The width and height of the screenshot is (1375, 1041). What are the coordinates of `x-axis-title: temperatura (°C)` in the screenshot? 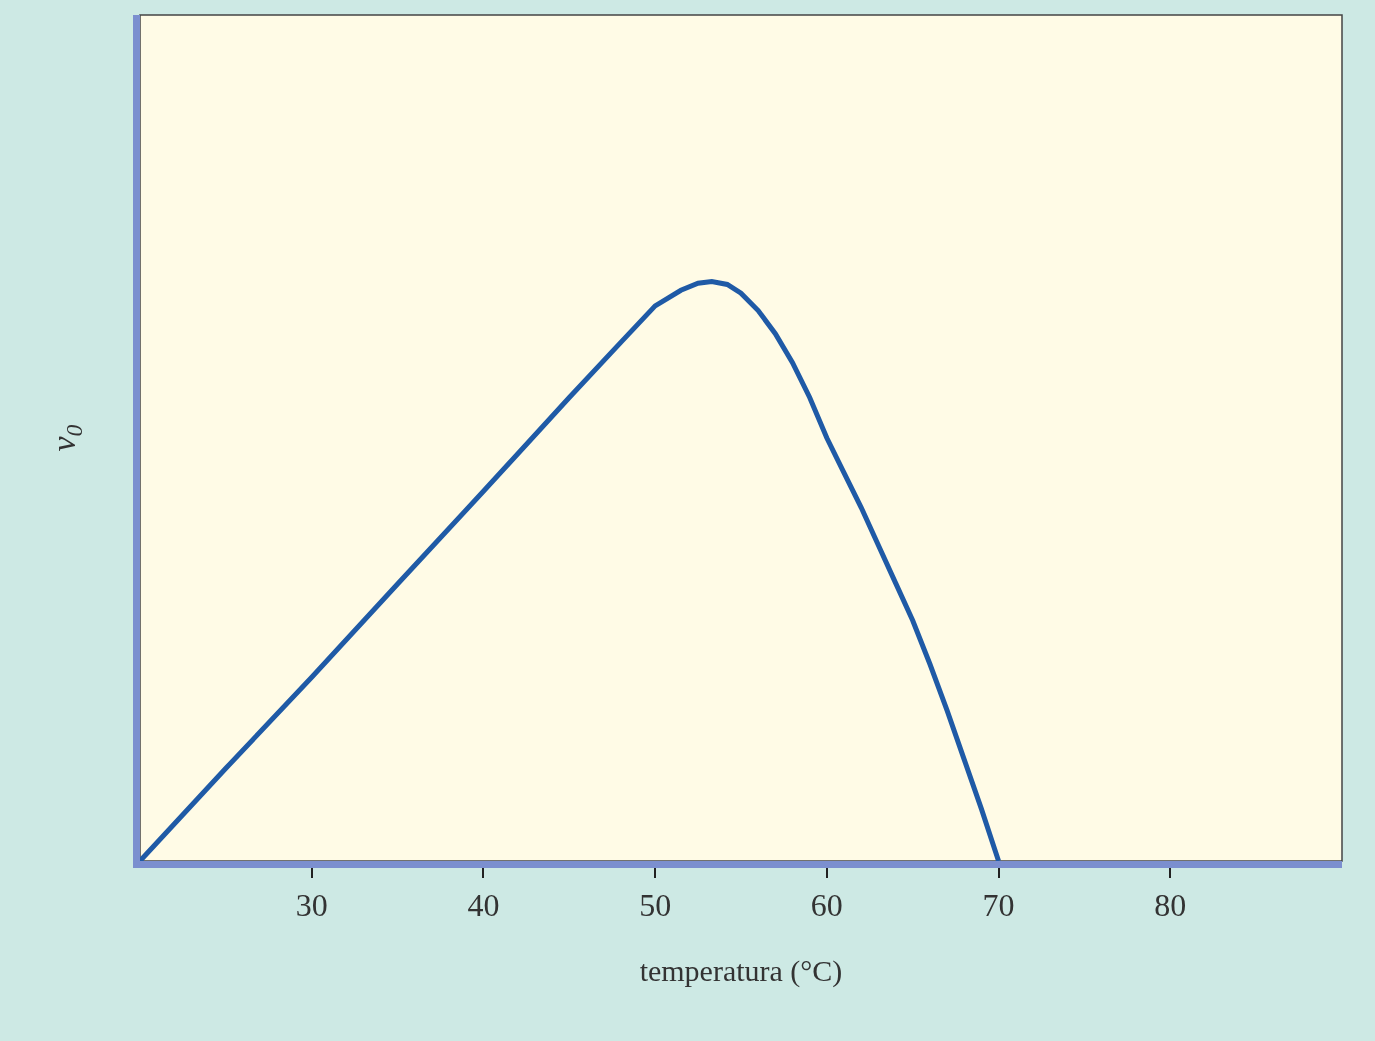 It's located at (741, 970).